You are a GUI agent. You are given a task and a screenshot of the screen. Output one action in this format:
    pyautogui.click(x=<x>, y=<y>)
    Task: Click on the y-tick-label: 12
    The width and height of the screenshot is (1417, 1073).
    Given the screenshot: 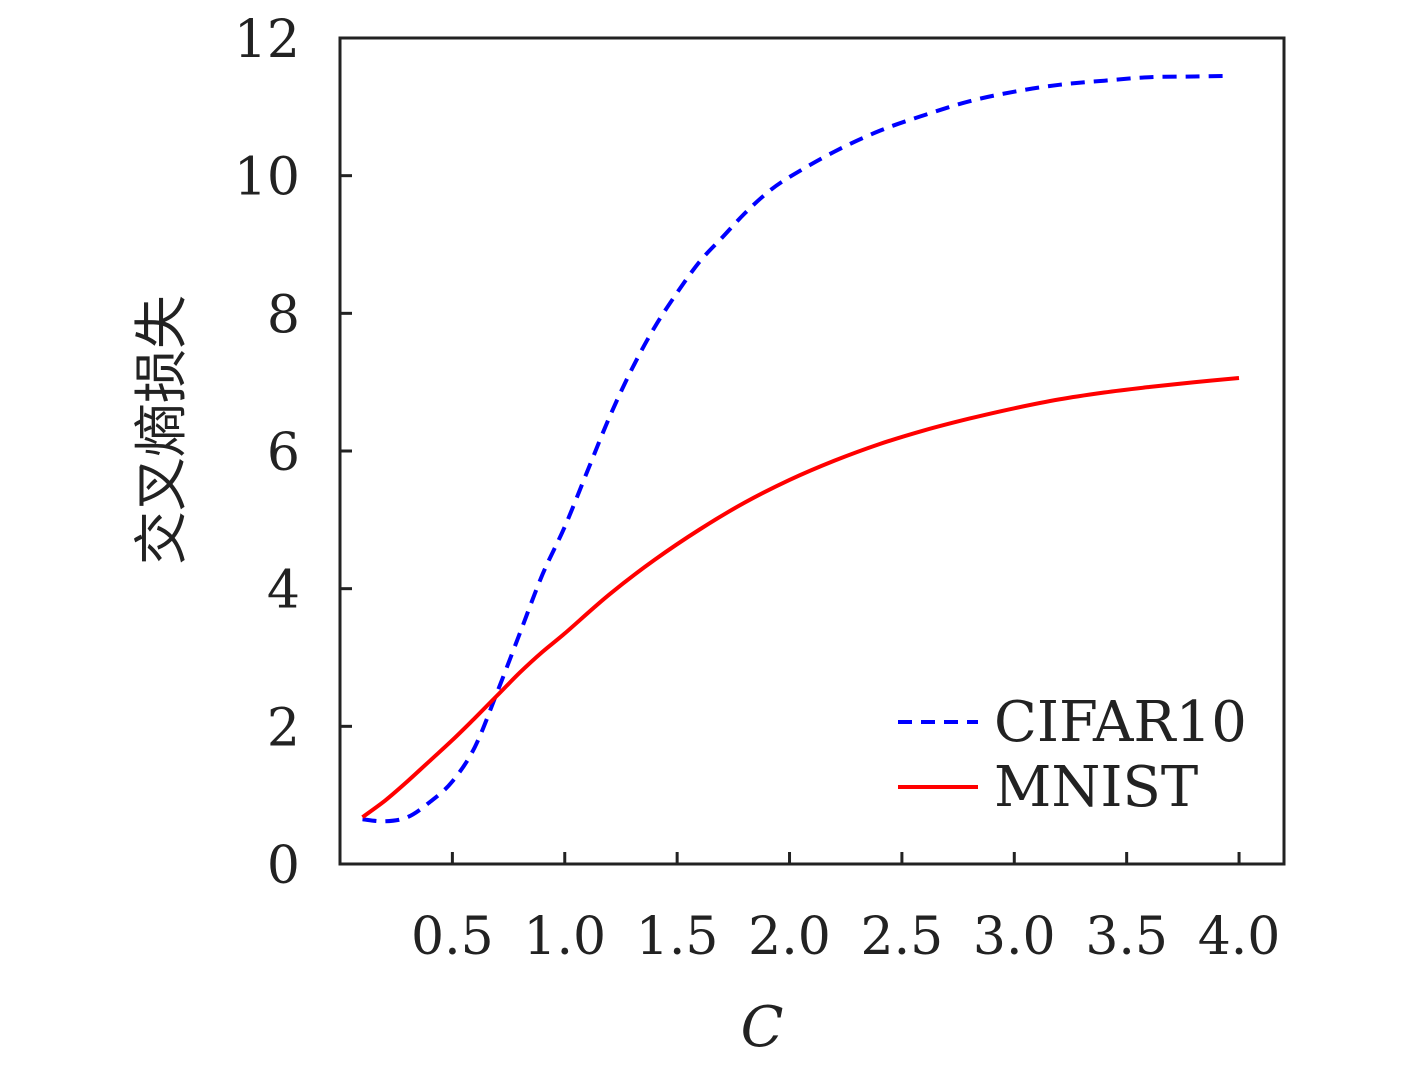 What is the action you would take?
    pyautogui.click(x=267, y=40)
    